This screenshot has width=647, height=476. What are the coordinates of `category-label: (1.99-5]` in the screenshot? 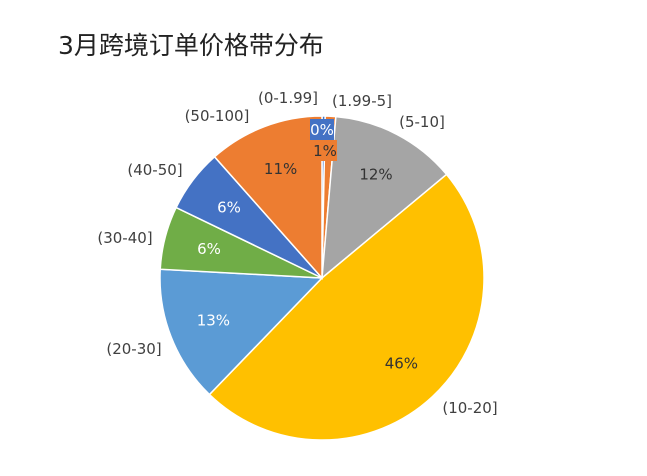 It's located at (362, 101).